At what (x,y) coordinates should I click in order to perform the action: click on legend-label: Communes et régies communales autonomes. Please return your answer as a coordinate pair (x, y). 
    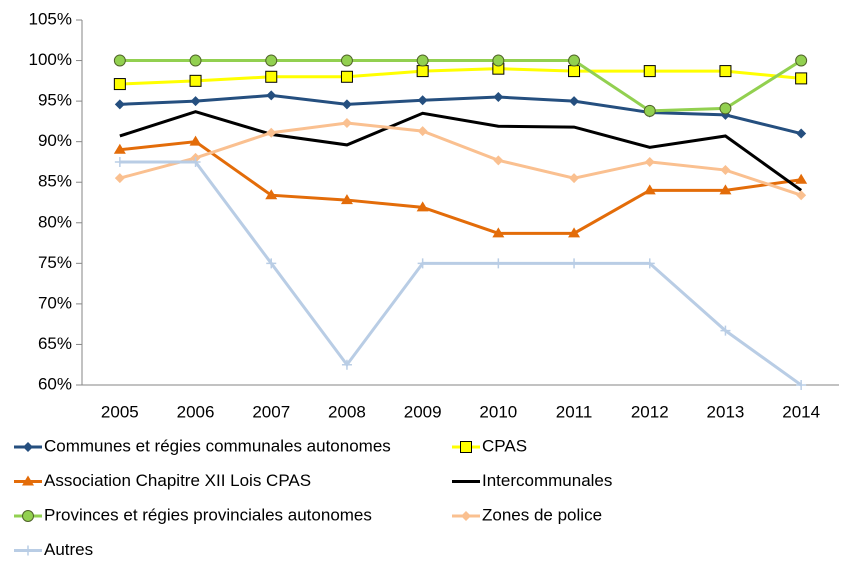
    Looking at the image, I should click on (217, 445).